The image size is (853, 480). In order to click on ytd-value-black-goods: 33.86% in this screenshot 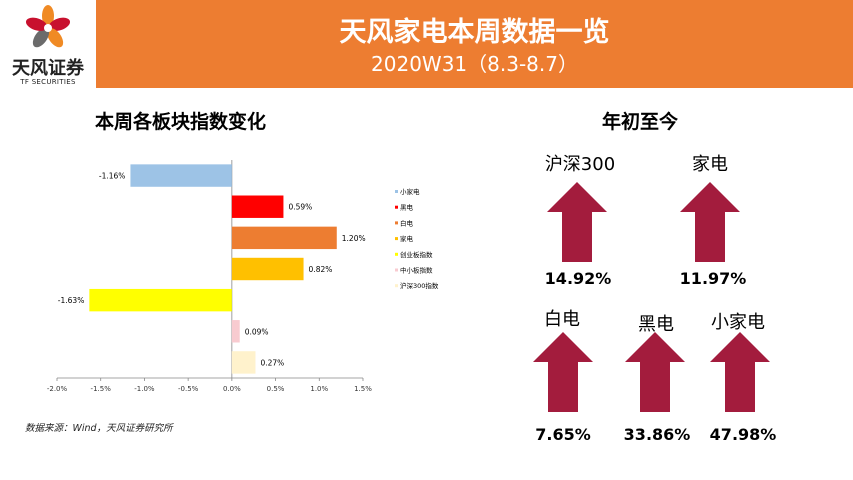, I will do `click(657, 434)`.